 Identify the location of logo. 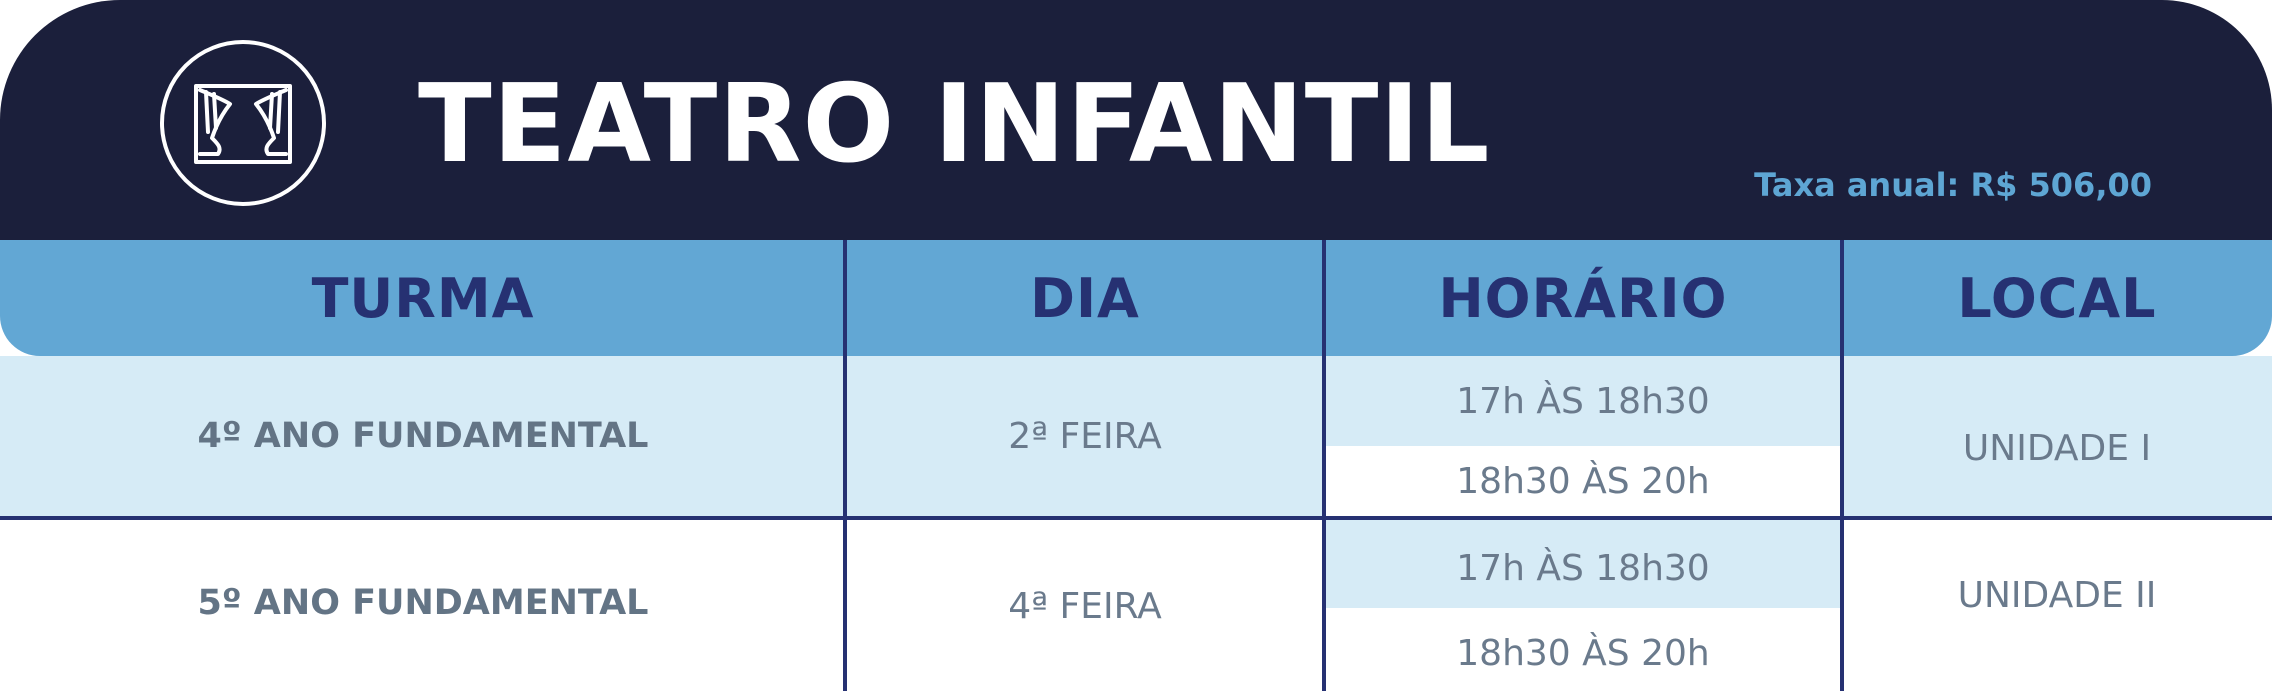
(243, 123).